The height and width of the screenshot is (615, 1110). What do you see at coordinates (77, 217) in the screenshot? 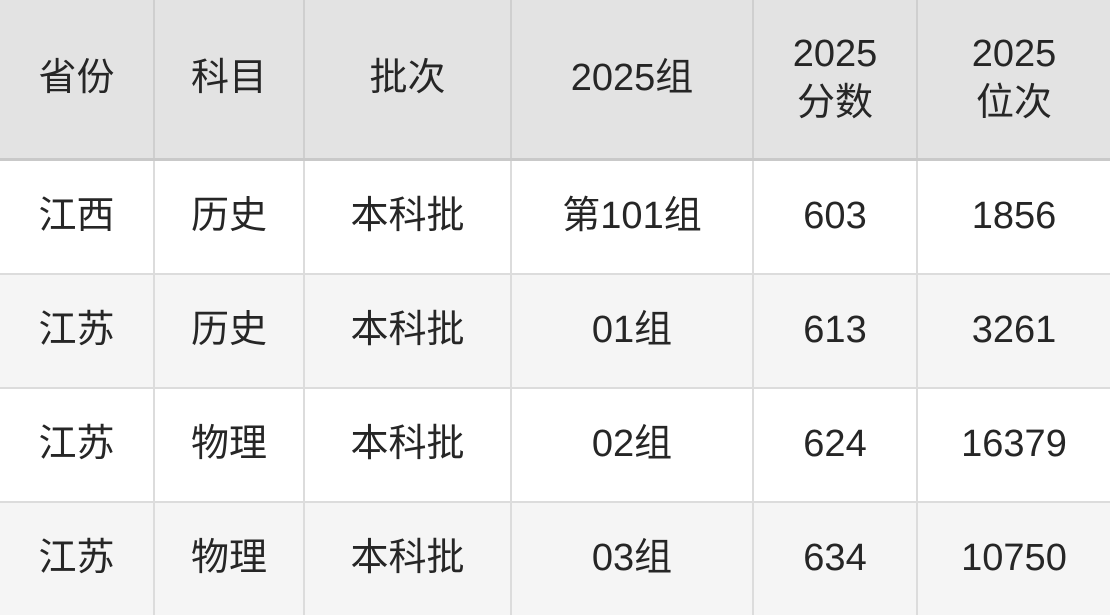
I see `cell-province: 江西` at bounding box center [77, 217].